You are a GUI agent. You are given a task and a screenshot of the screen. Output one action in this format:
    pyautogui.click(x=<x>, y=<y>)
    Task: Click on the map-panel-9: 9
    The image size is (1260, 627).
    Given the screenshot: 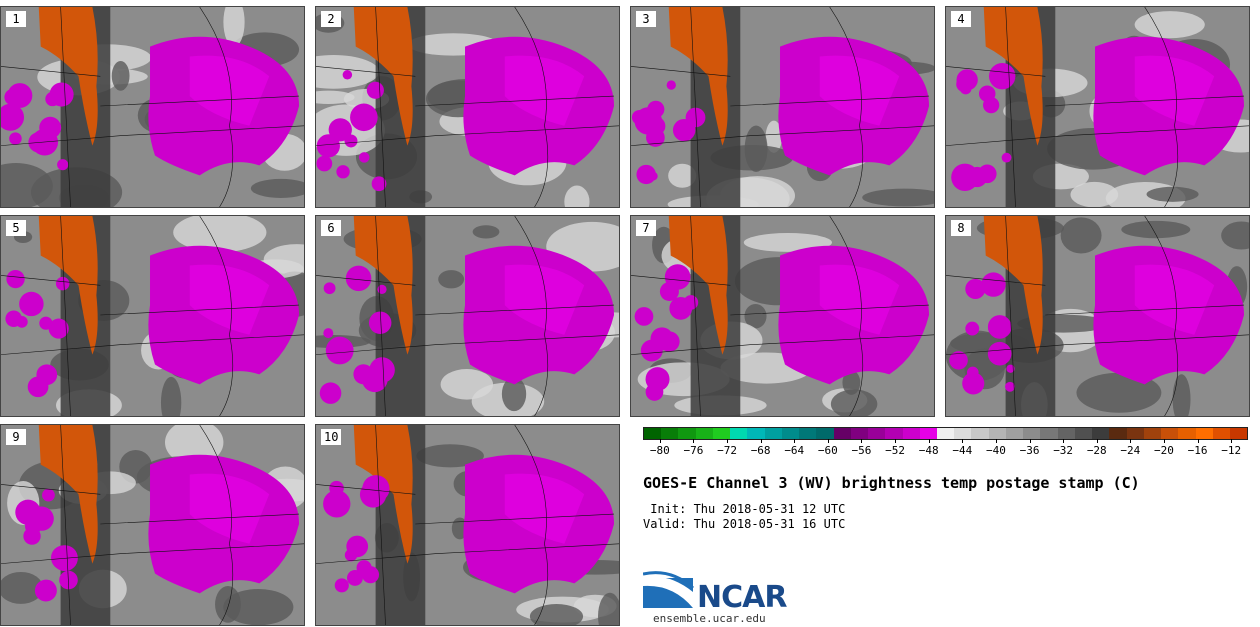 What is the action you would take?
    pyautogui.click(x=152, y=525)
    